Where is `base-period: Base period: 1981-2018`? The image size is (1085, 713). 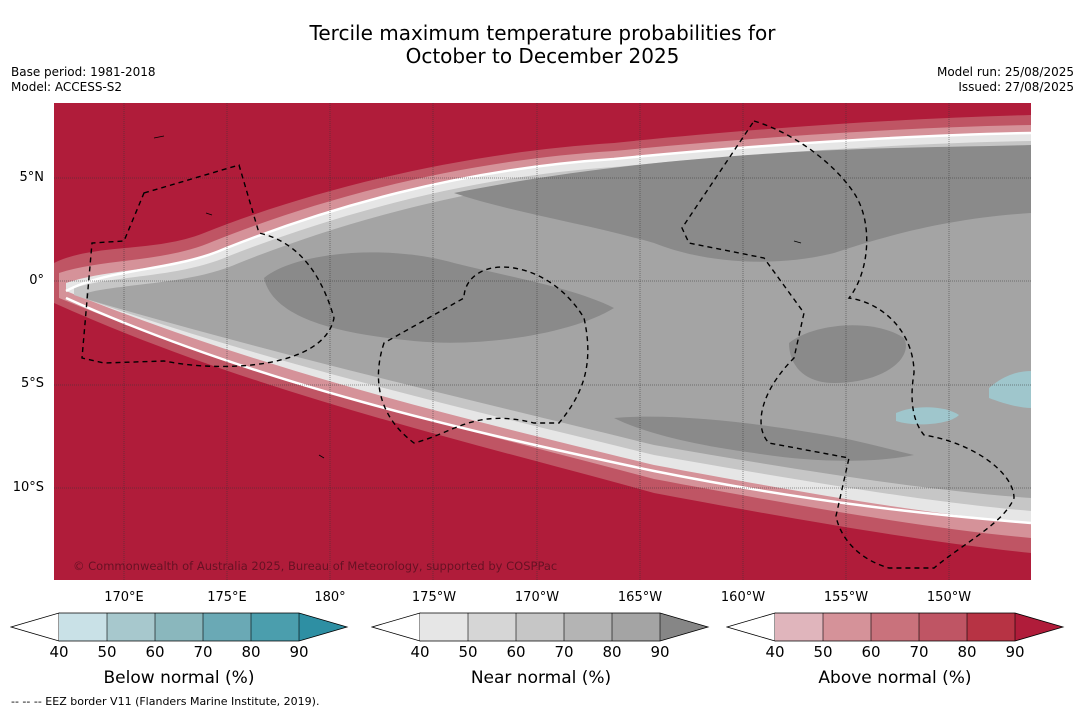 base-period: Base period: 1981-2018 is located at coordinates (83, 72).